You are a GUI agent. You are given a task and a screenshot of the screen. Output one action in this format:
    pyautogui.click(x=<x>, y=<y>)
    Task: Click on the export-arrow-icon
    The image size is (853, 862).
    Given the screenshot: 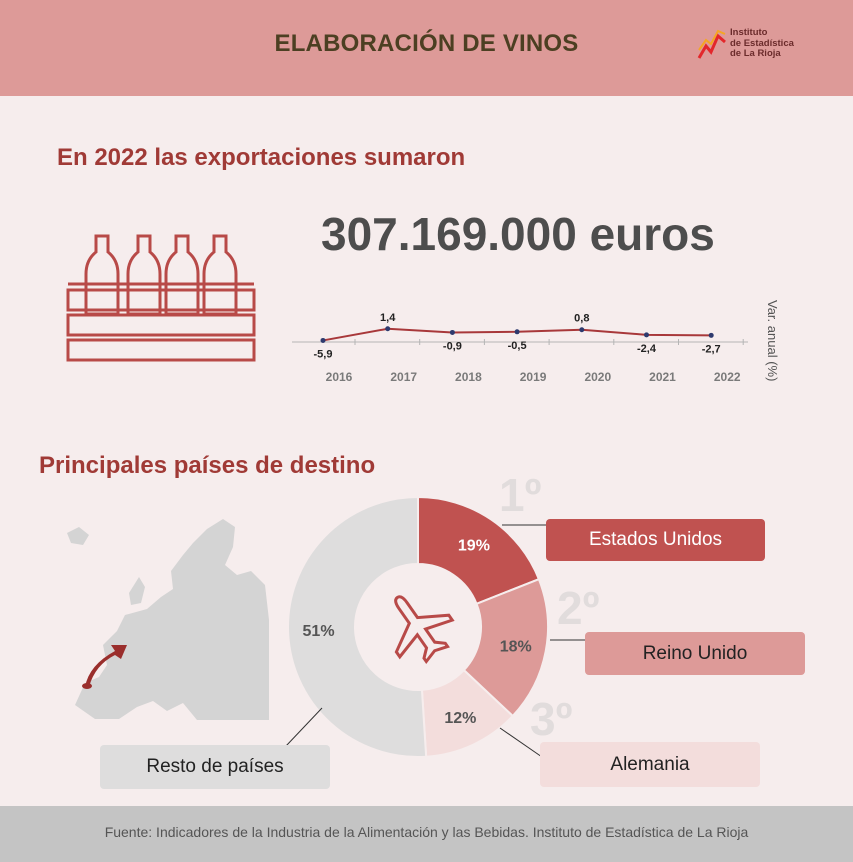 What is the action you would take?
    pyautogui.click(x=106, y=666)
    